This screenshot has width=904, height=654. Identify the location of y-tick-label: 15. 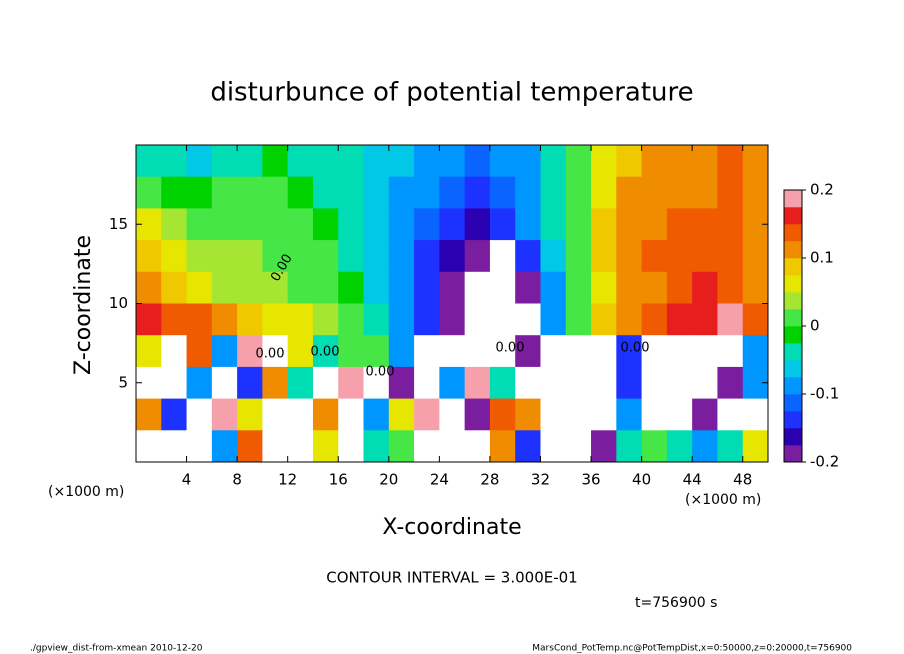
(118, 224).